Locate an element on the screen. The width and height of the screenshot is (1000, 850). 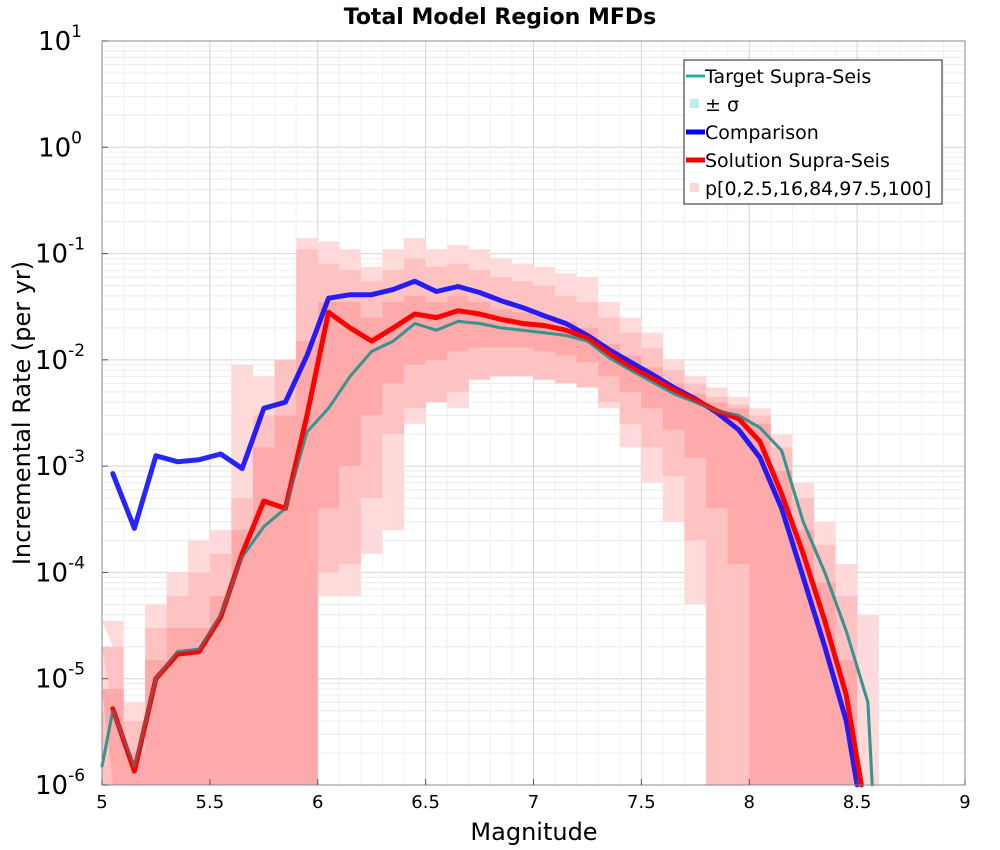
y-axis-label: Incremental Rate (per yr) is located at coordinates (22, 413).